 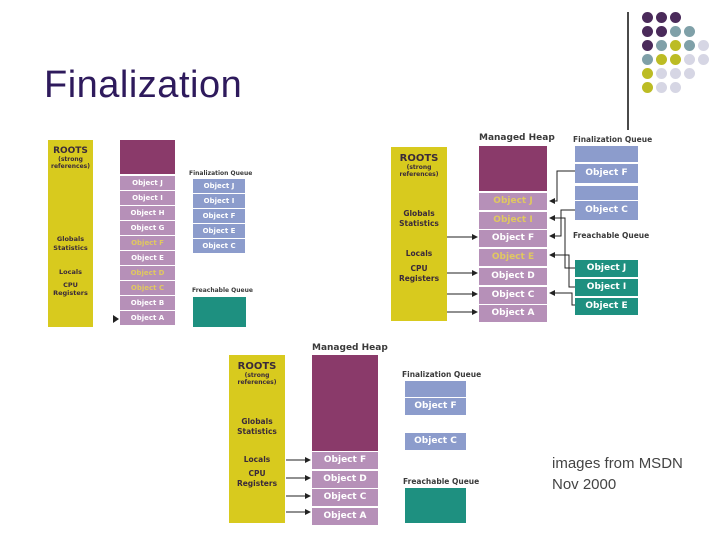 I want to click on object-box: Object B, so click(x=147, y=303).